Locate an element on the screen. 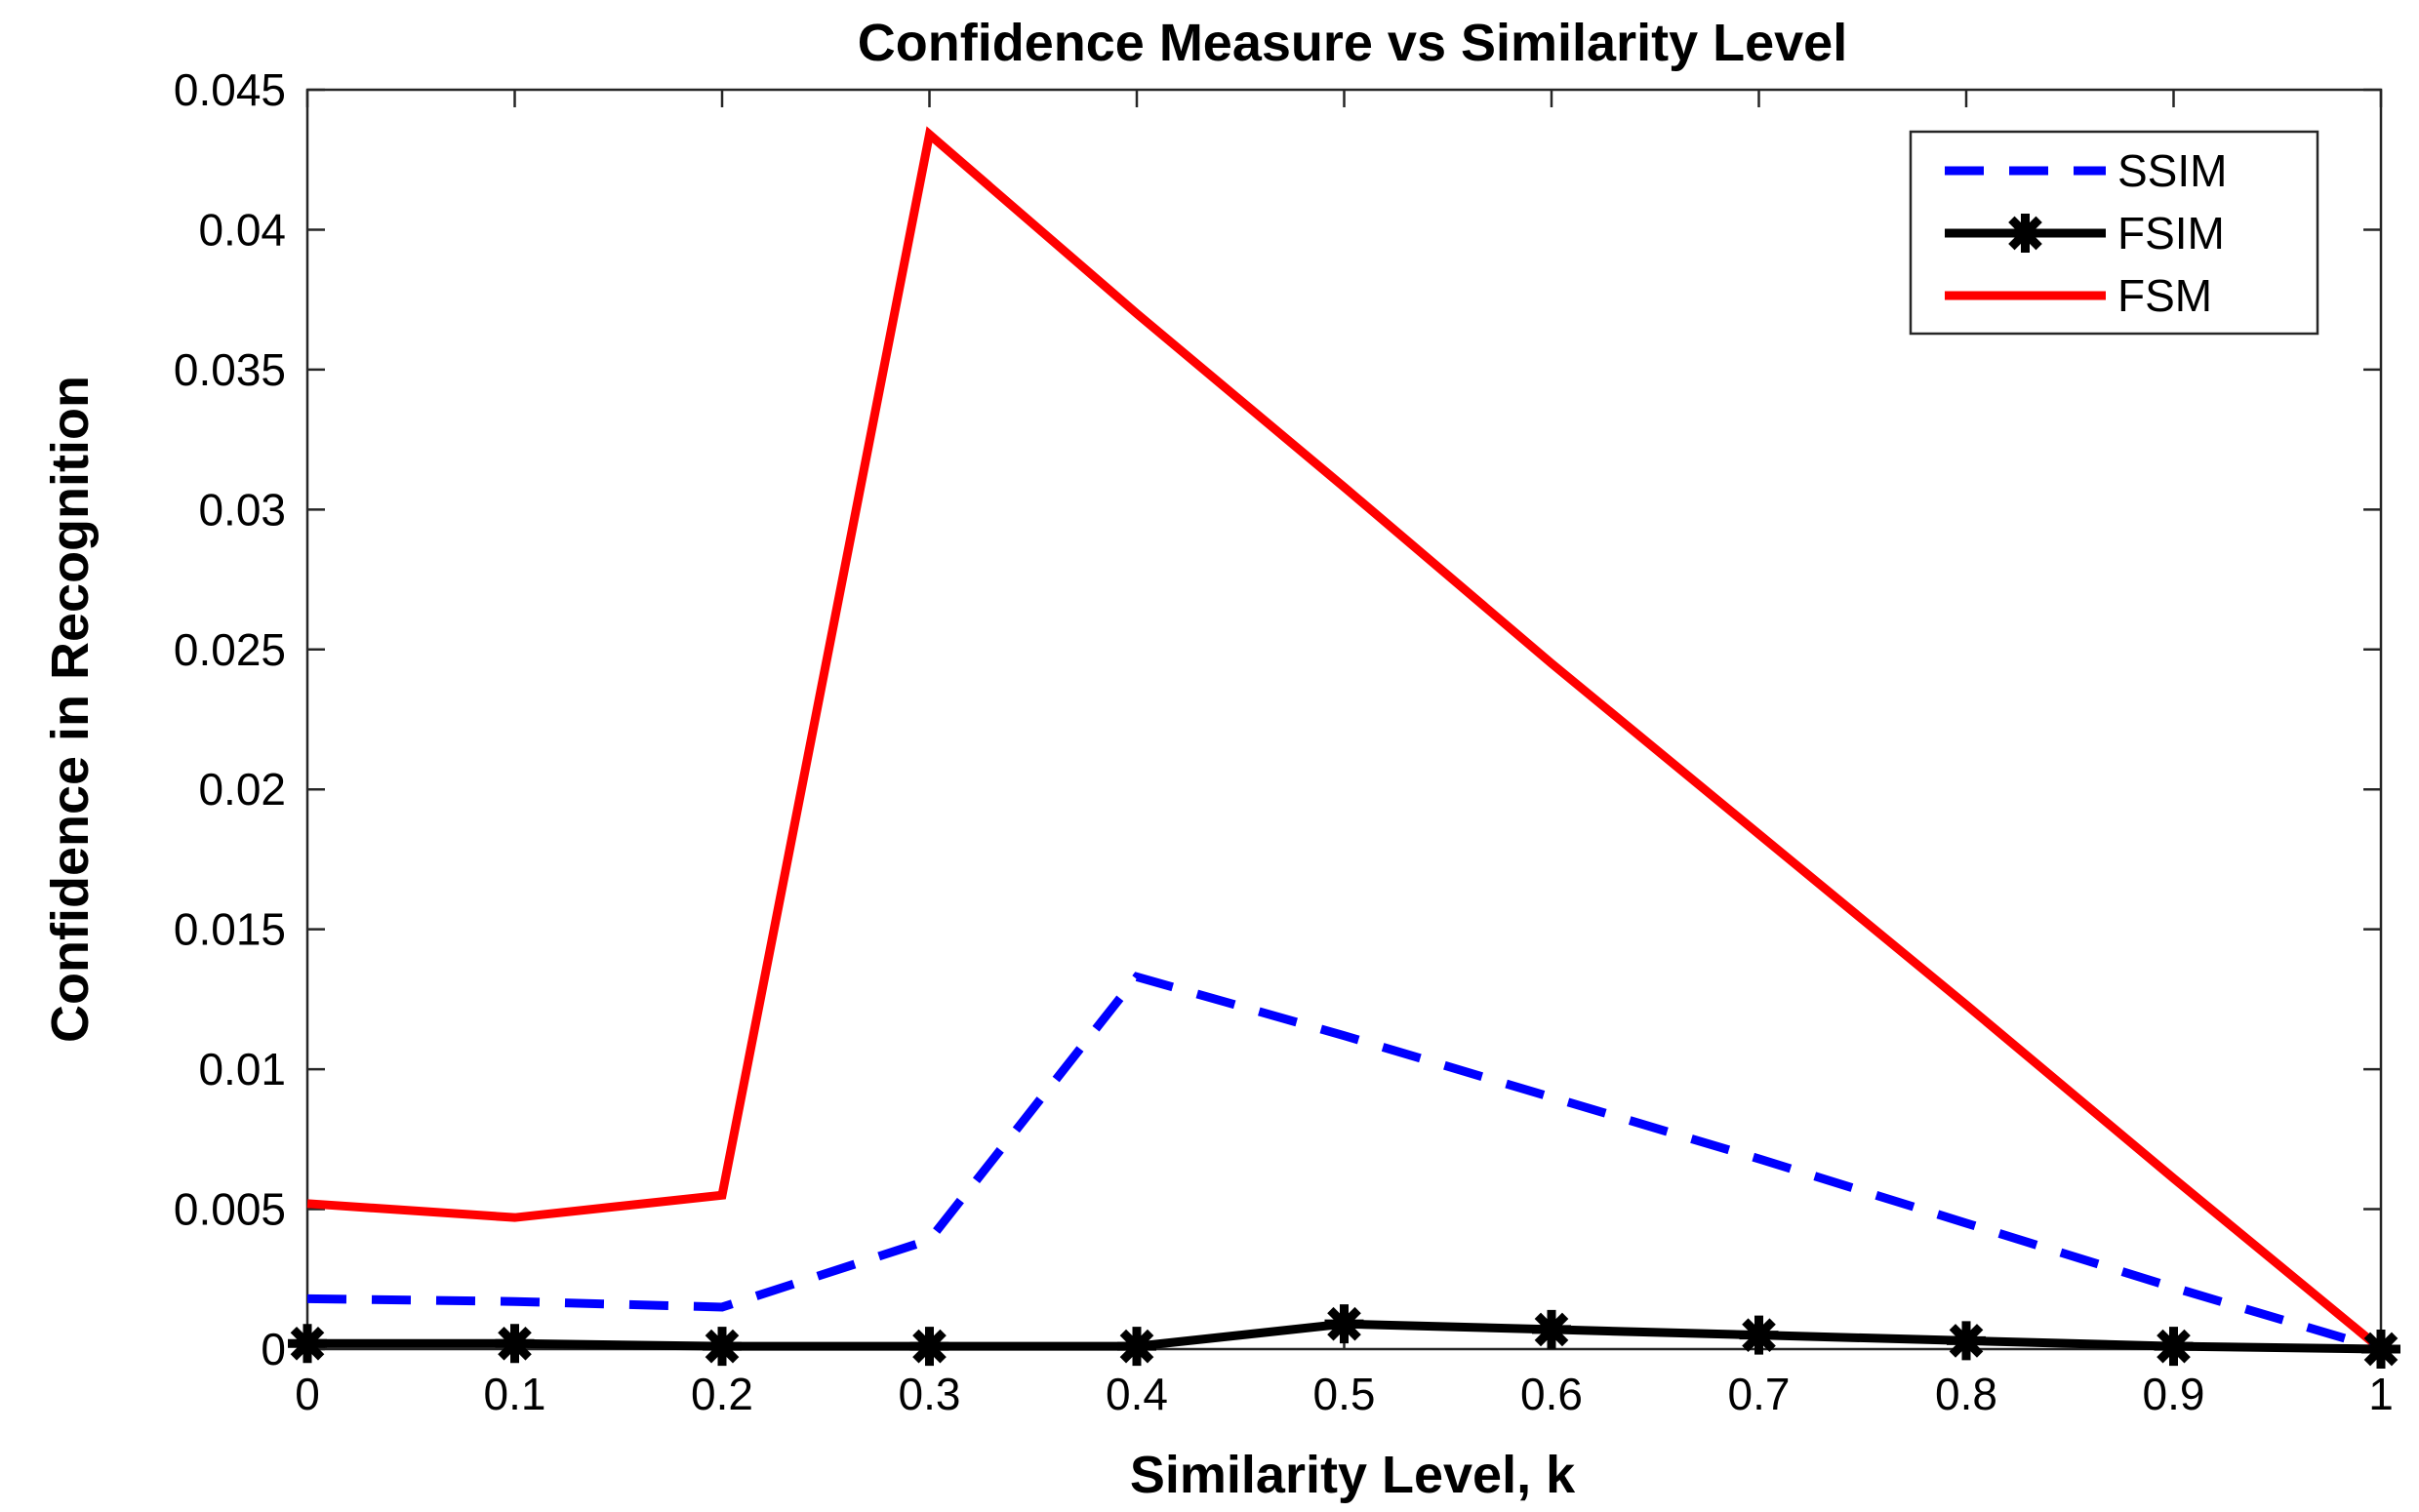 Image resolution: width=2419 pixels, height=1512 pixels. y-tick-label: 0.03 is located at coordinates (242, 509).